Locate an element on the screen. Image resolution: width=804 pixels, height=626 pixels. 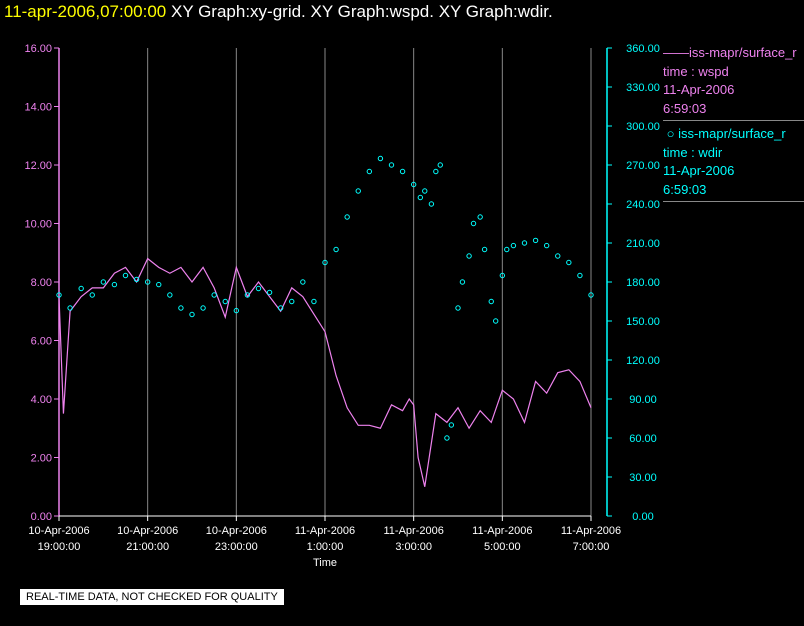
right-tick-label: 30.00 is located at coordinates (643, 478).